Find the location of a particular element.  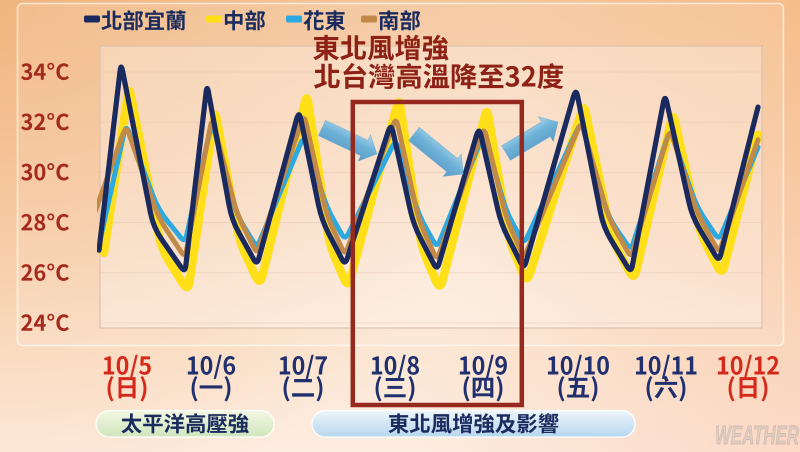

svg-text: WEATHER is located at coordinates (757, 435).